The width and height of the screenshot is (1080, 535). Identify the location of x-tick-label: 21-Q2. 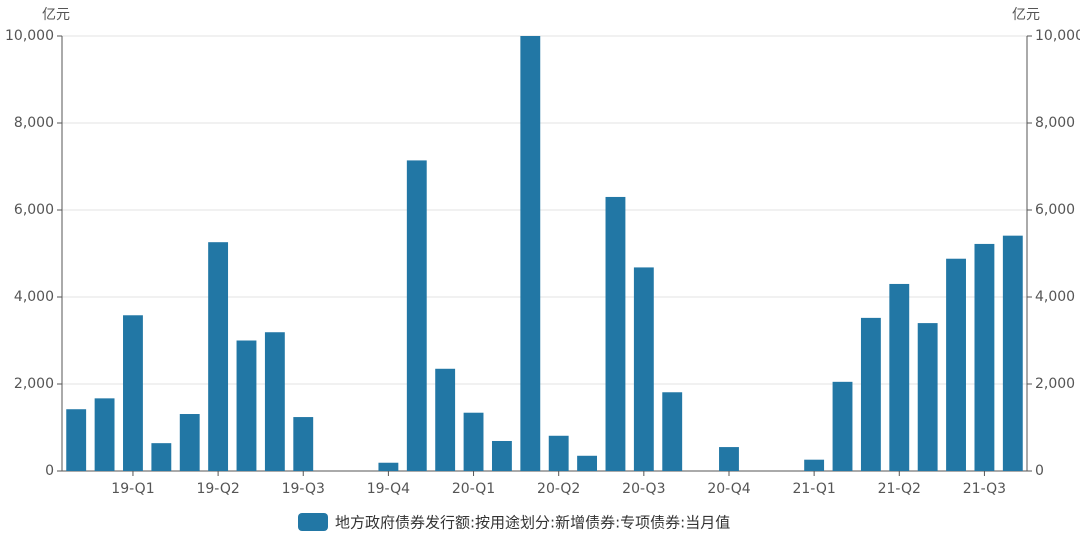
(899, 489).